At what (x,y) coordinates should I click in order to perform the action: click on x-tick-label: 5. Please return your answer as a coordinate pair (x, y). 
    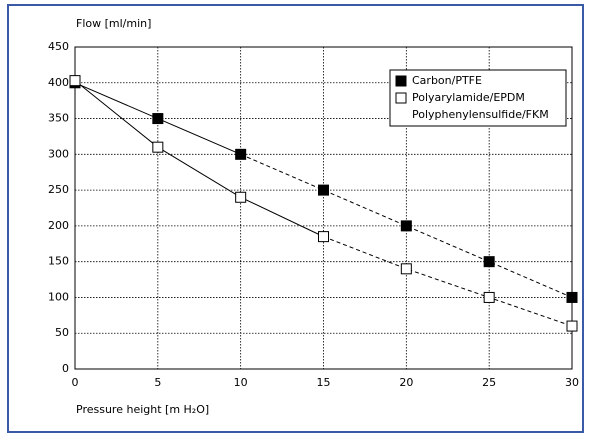
    Looking at the image, I should click on (157, 382).